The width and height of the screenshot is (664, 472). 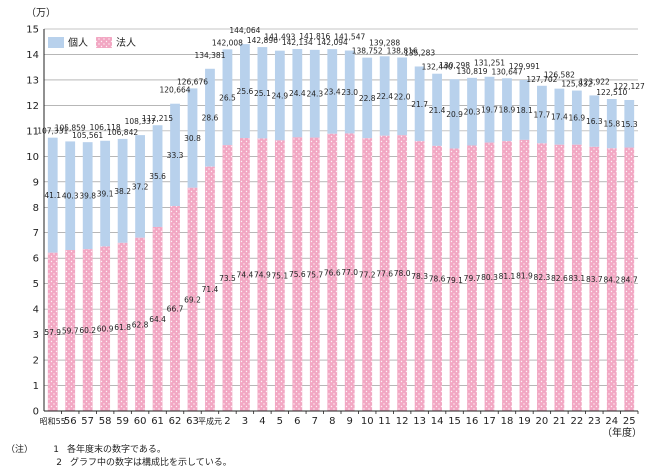 I want to click on x-tick-label: 59, so click(x=122, y=421).